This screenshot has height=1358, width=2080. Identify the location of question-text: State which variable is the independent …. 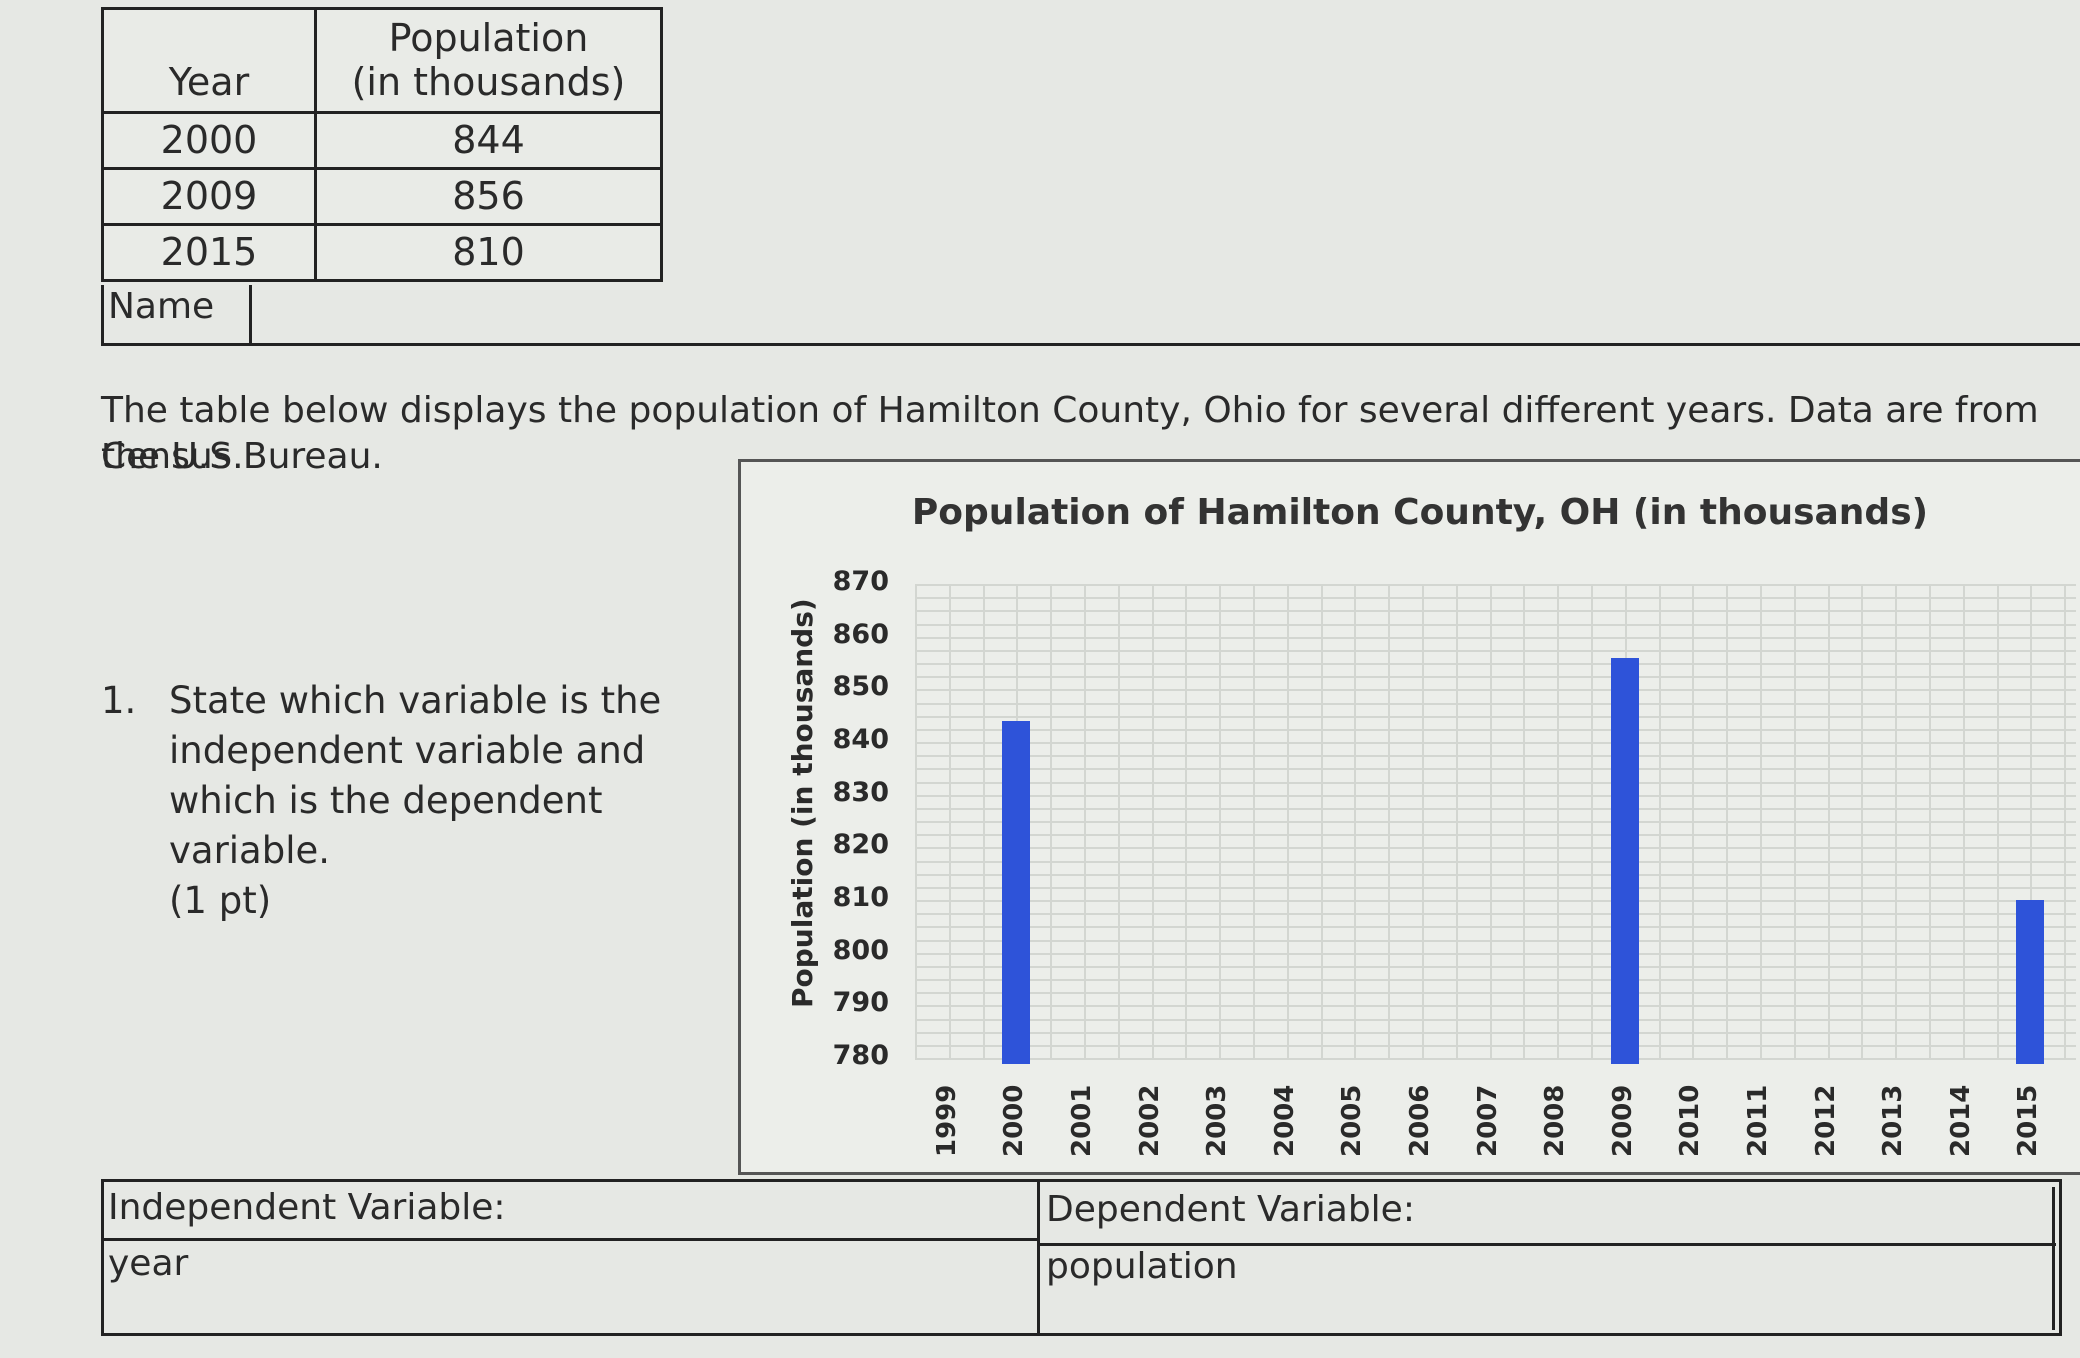
(429, 801).